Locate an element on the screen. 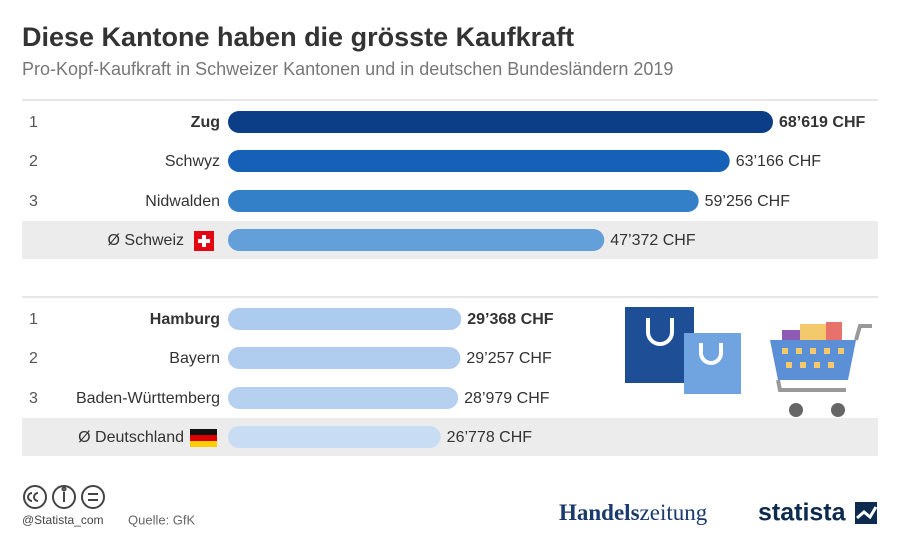 The width and height of the screenshot is (900, 540). highlight-band is located at coordinates (450, 437).